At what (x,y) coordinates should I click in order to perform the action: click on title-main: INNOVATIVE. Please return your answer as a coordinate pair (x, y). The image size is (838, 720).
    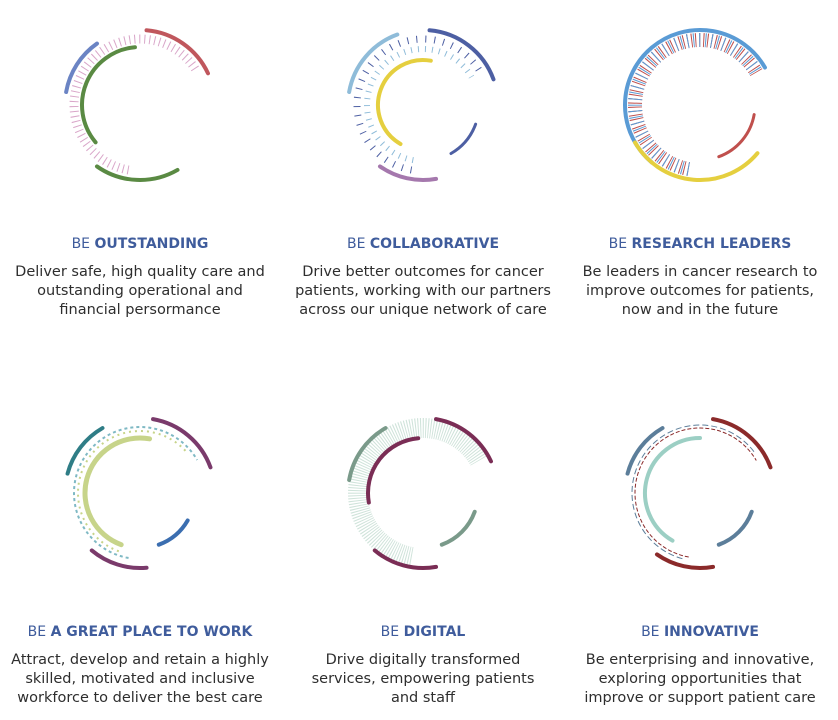
    Looking at the image, I should click on (711, 632).